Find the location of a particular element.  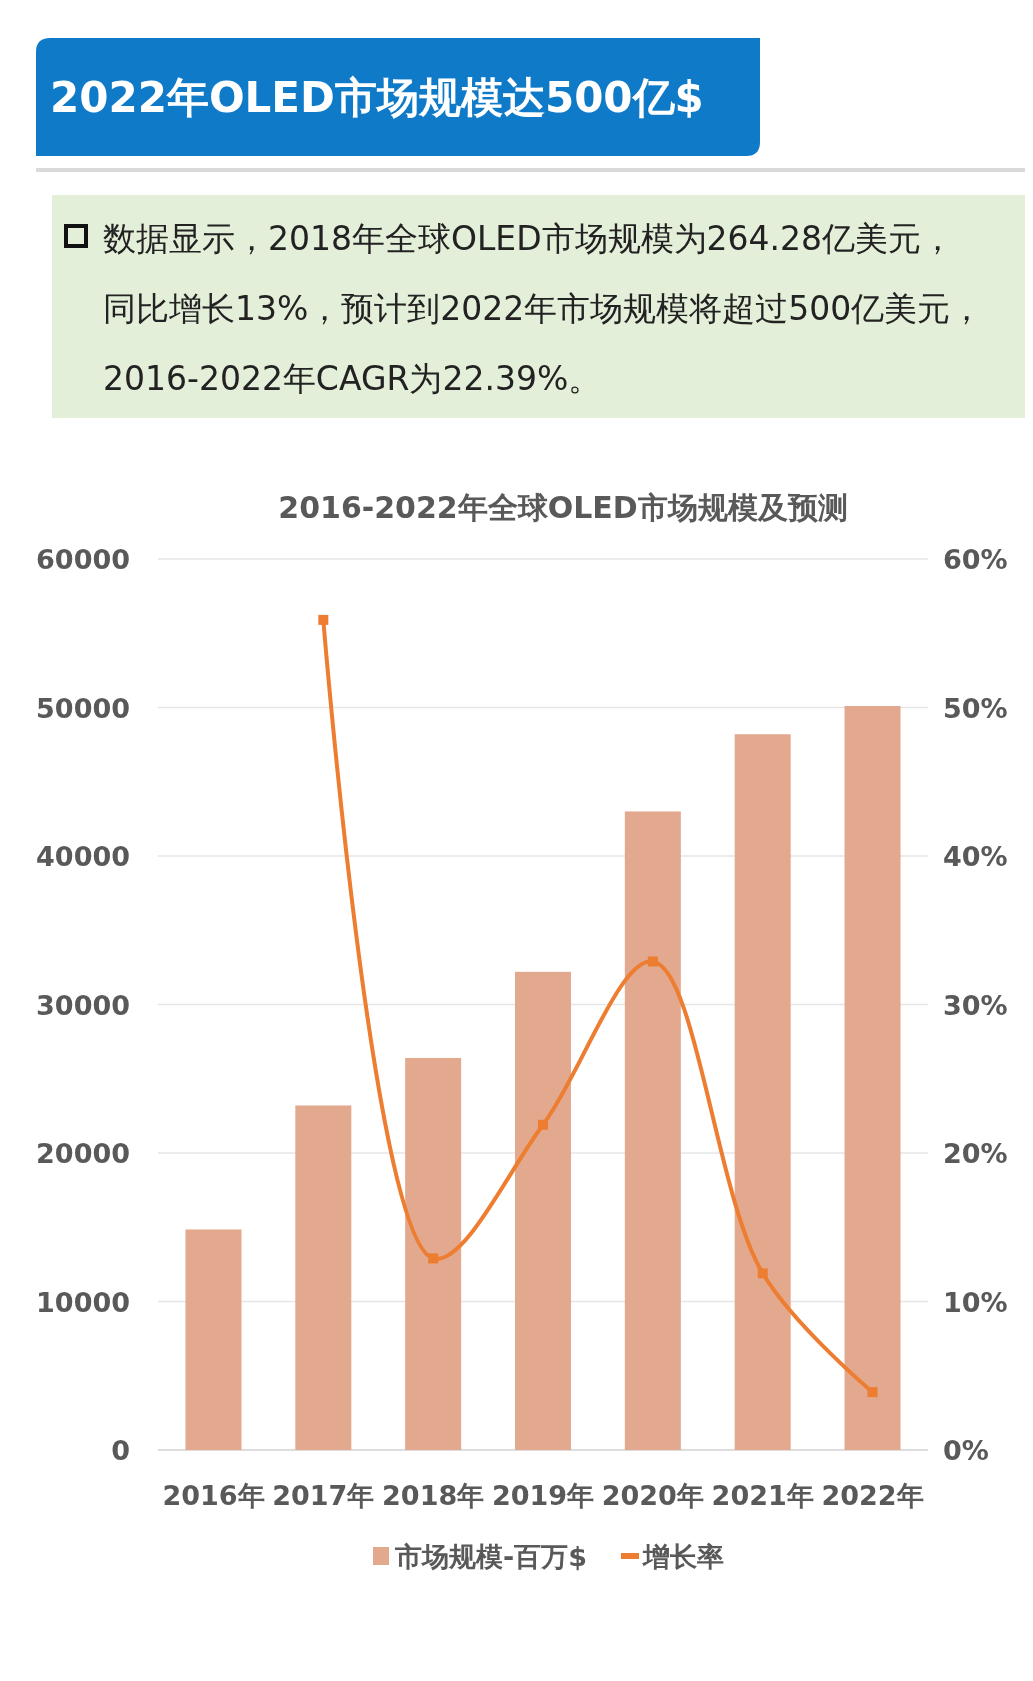

x-tick-label: 2017年 is located at coordinates (323, 1495).